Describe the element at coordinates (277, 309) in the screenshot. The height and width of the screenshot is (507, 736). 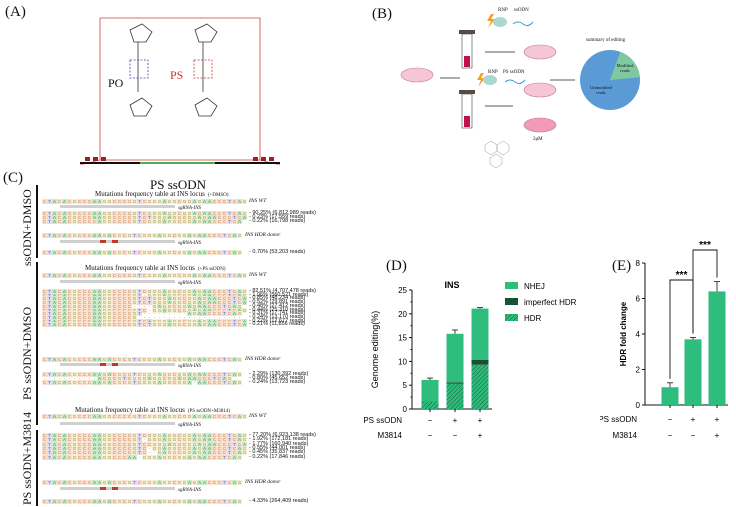
I see `allele-frequency: - 0.44% (25,310 reads)` at that location.